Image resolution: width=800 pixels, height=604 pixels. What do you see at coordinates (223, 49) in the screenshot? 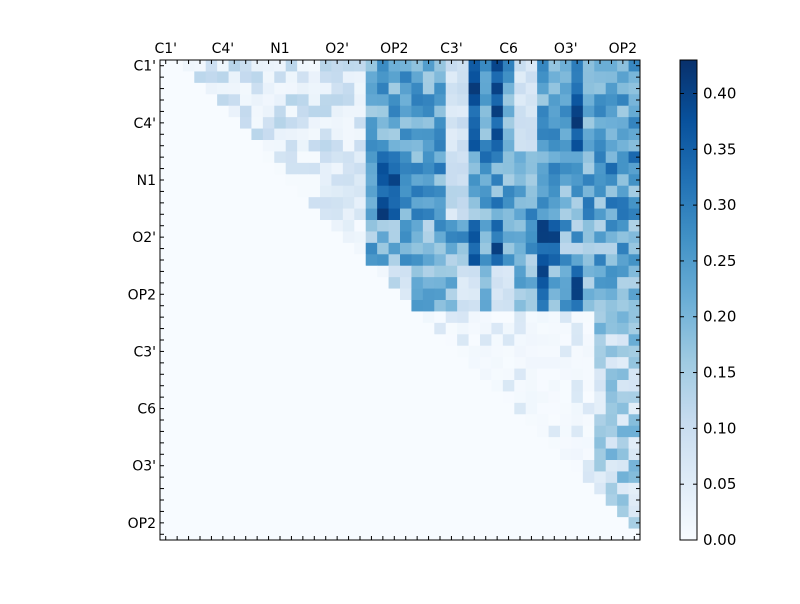
I see `x-tick-label: C4'` at bounding box center [223, 49].